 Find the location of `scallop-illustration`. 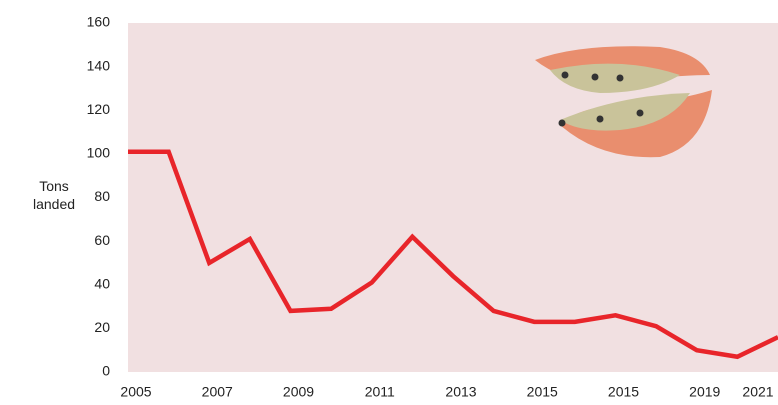

scallop-illustration is located at coordinates (623, 102).